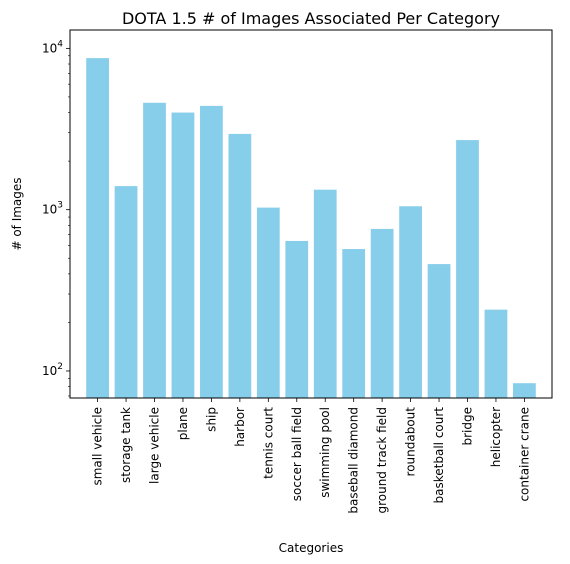 This screenshot has height=564, width=570. I want to click on bar-storage-tank, so click(126, 292).